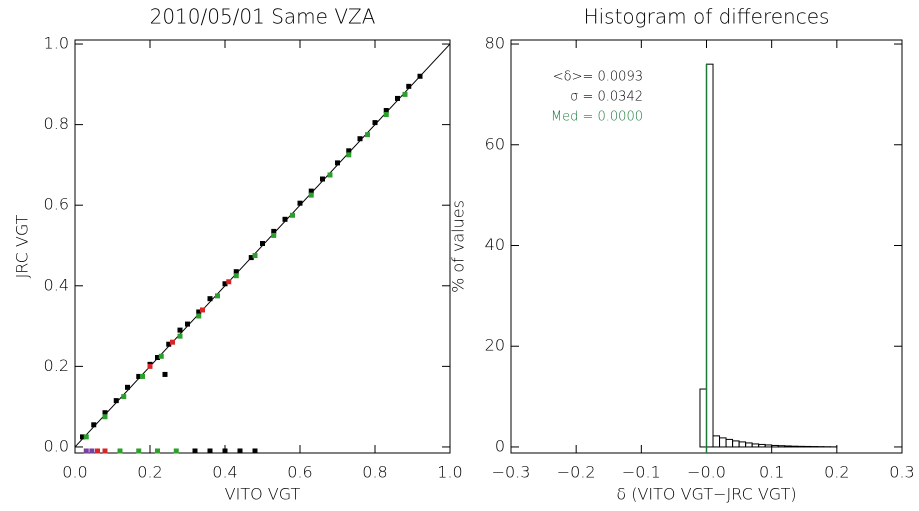  What do you see at coordinates (495, 143) in the screenshot?
I see `y-tick-label: 60` at bounding box center [495, 143].